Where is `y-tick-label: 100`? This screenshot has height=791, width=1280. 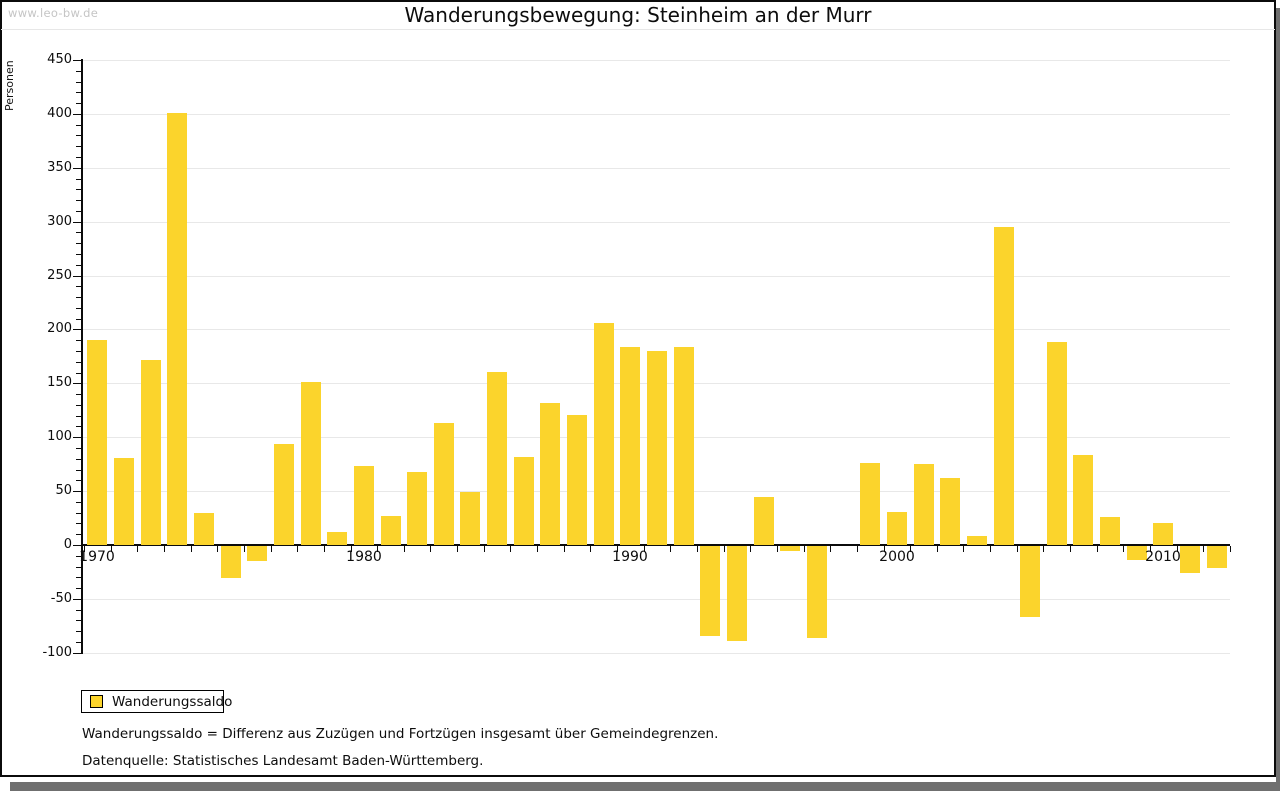
y-tick-label: 100 is located at coordinates (59, 436).